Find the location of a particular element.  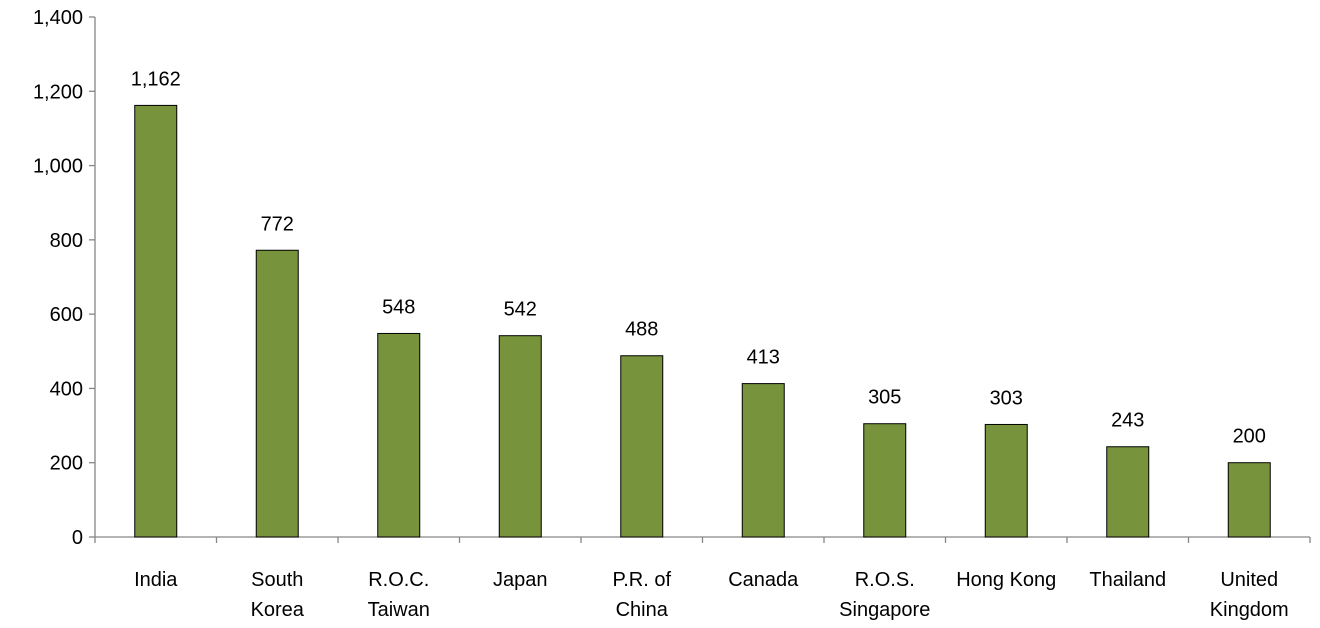

category-label-line: Korea is located at coordinates (278, 610).